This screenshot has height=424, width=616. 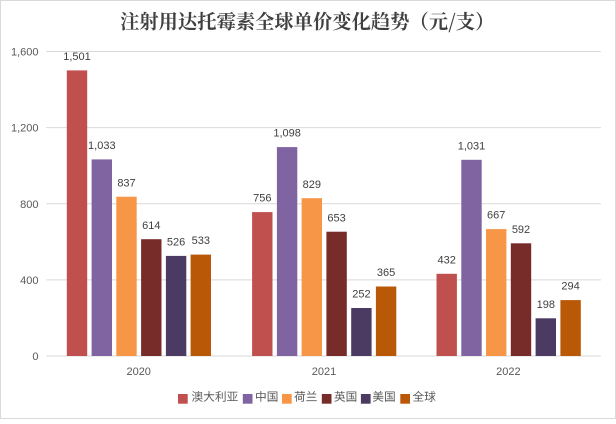 What do you see at coordinates (25, 129) in the screenshot?
I see `svg-text: 1,200` at bounding box center [25, 129].